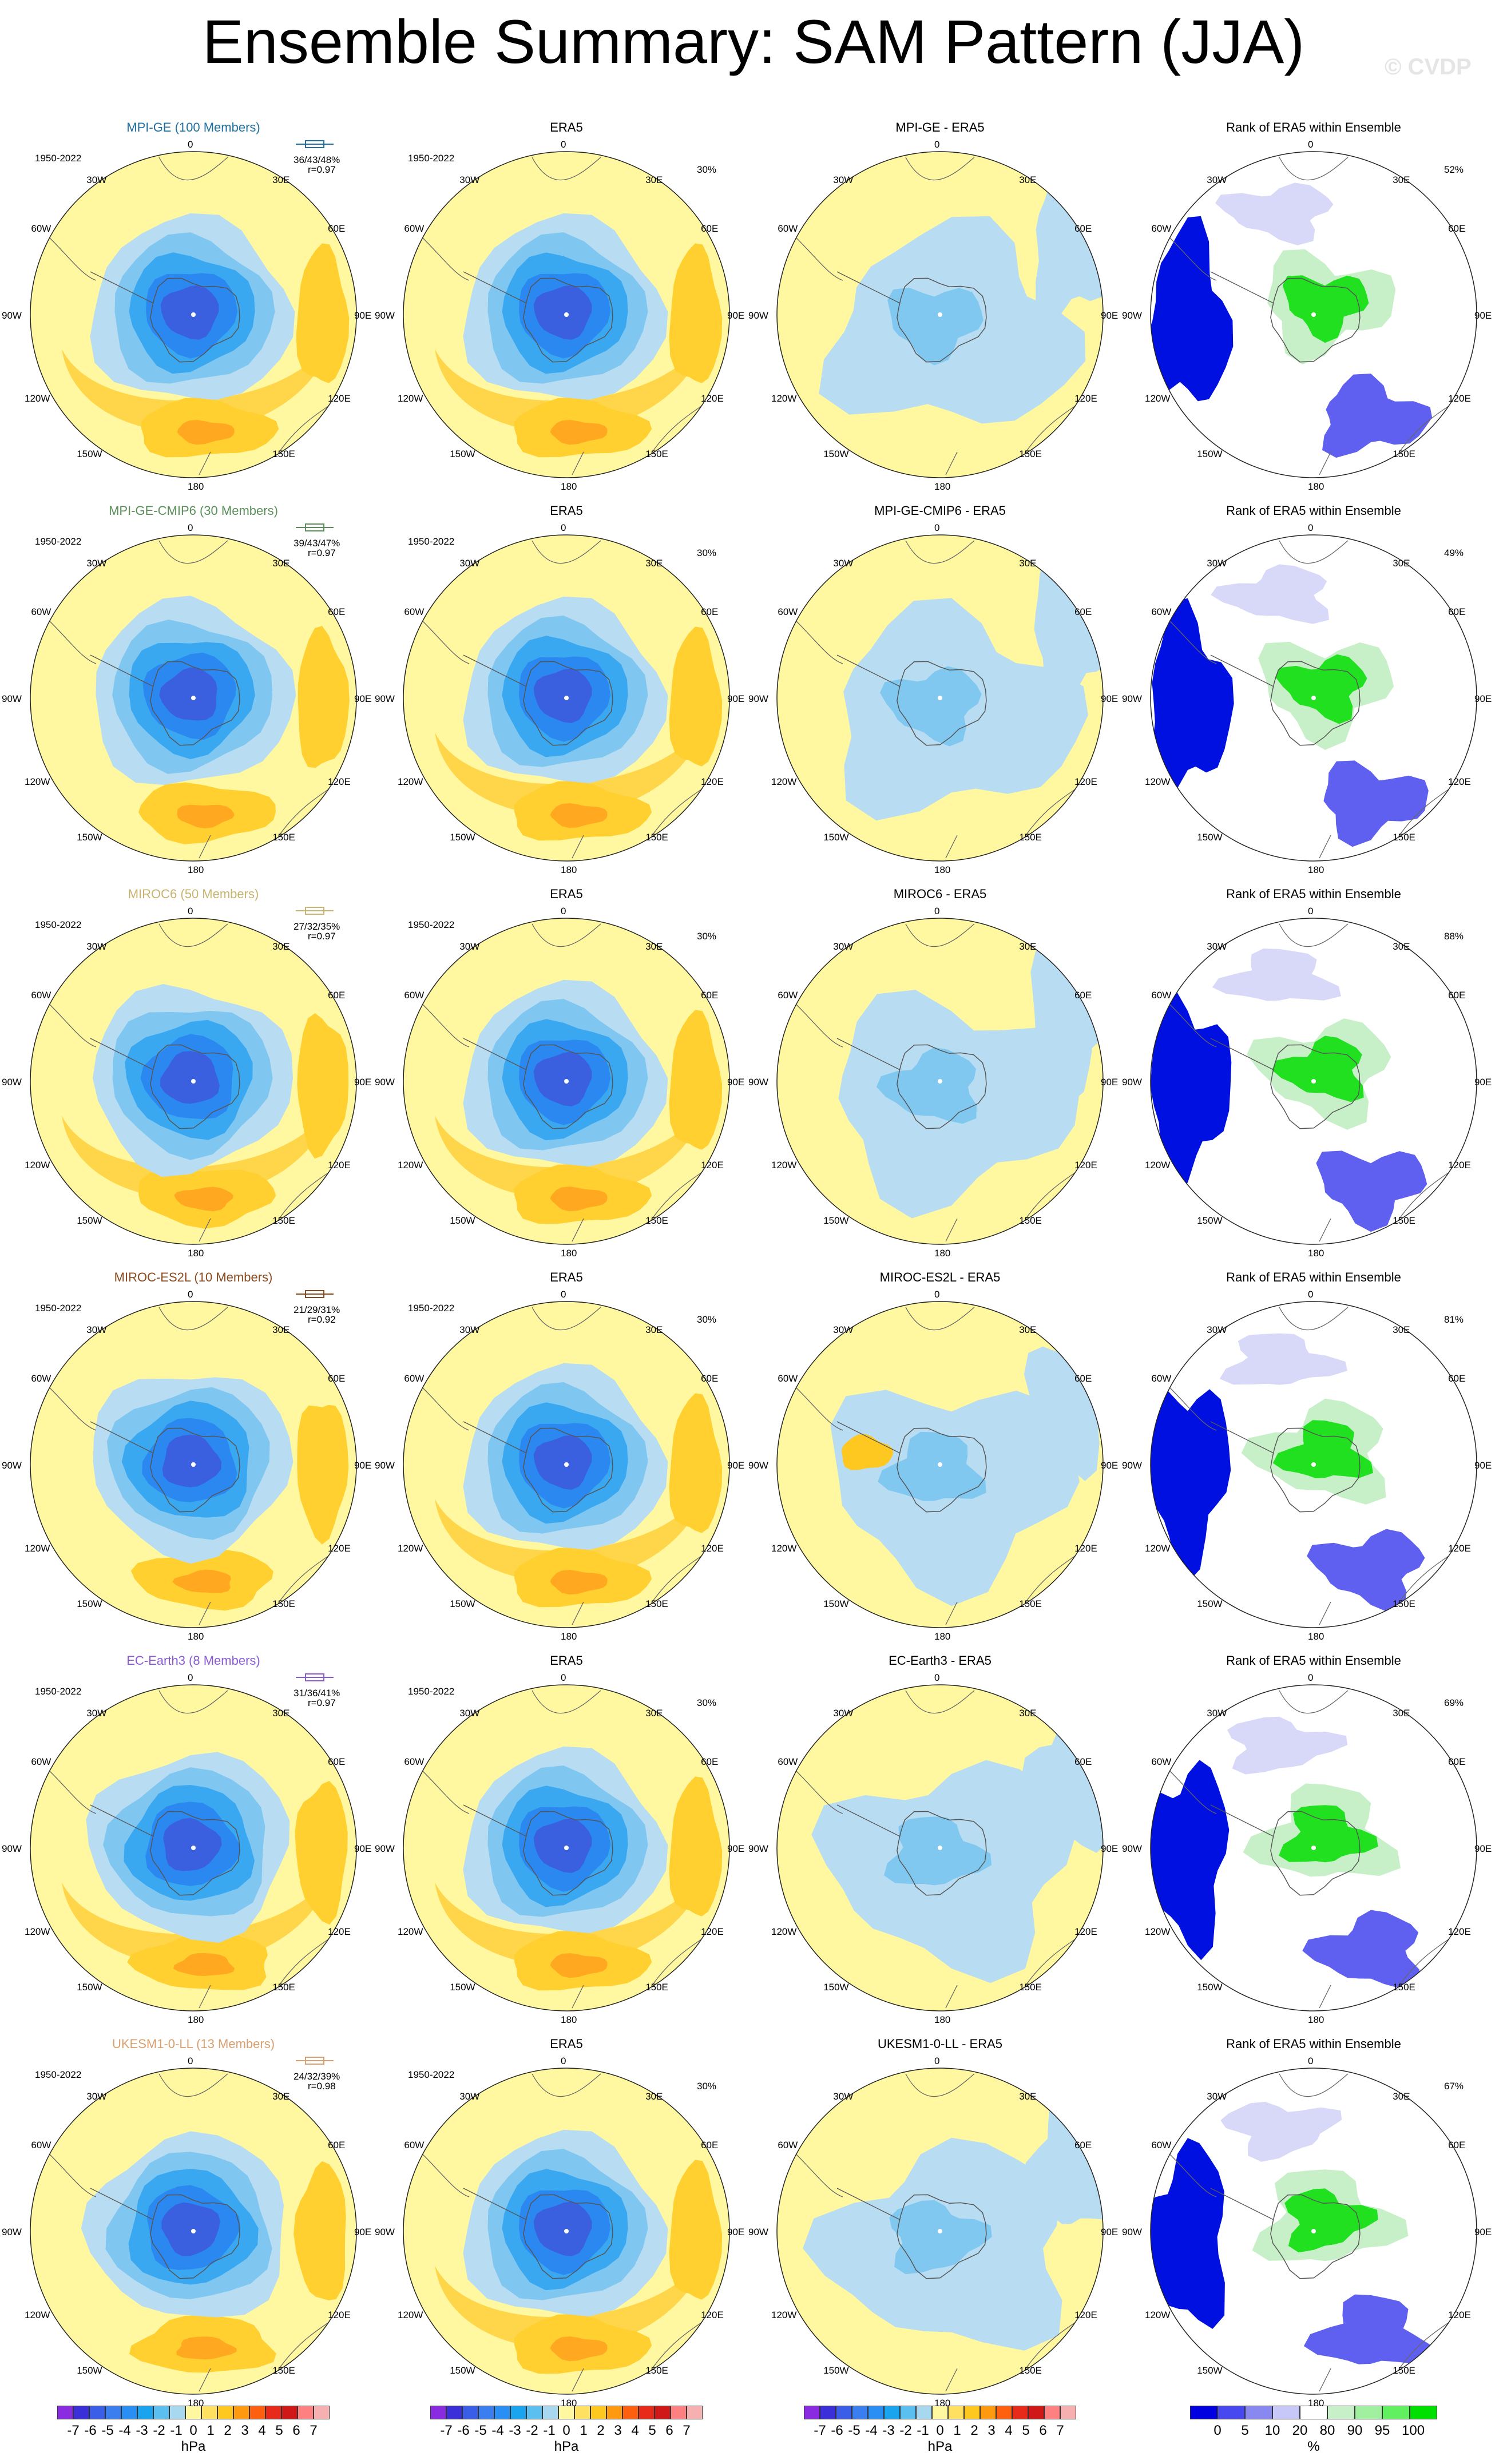  Describe the element at coordinates (707, 169) in the screenshot. I see `pattern-pct: 30%` at that location.